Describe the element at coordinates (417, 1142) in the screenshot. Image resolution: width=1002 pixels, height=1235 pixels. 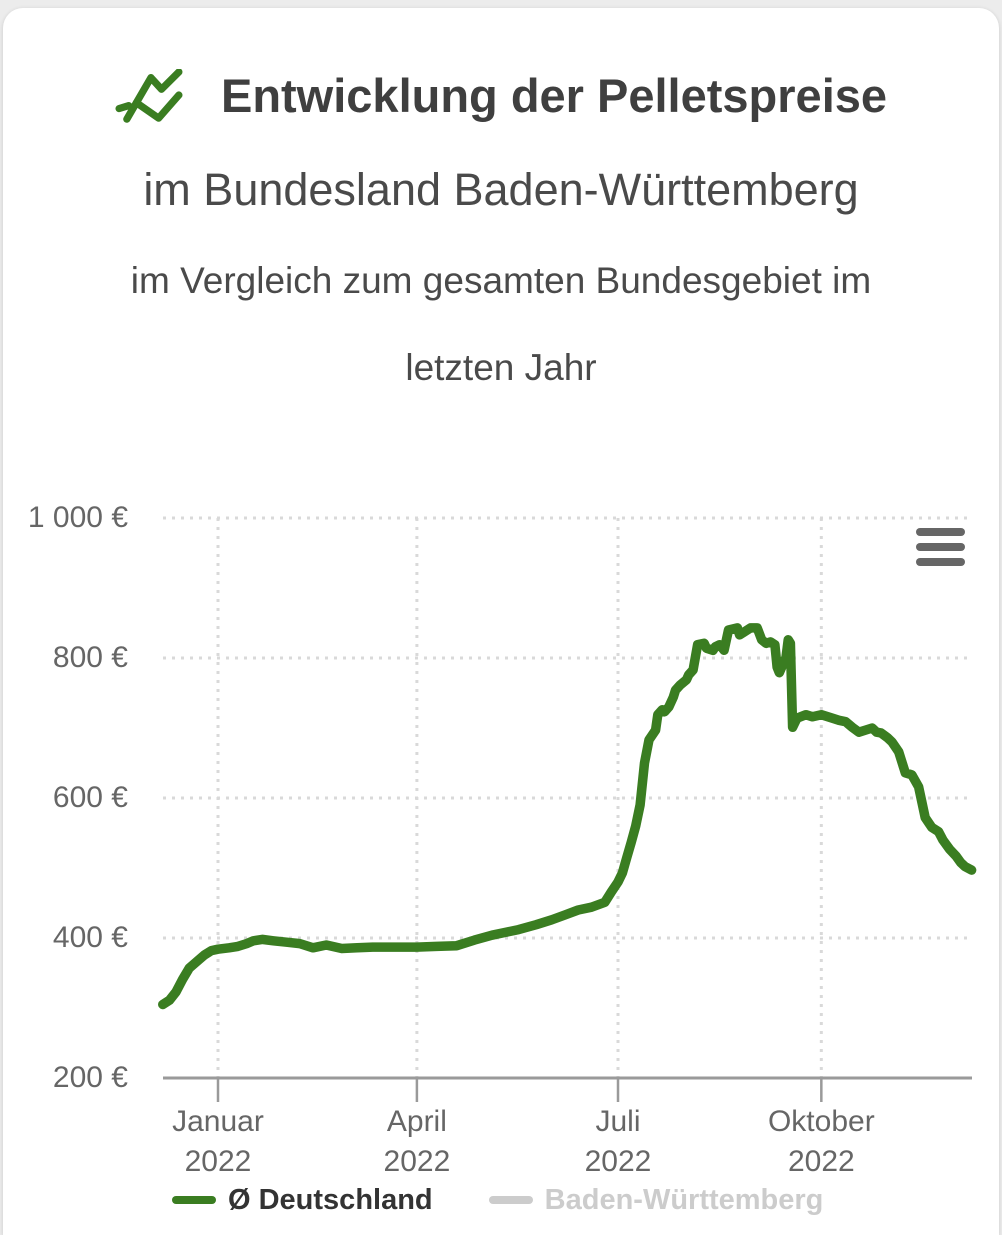
I see `x-axis-label: April 2022` at that location.